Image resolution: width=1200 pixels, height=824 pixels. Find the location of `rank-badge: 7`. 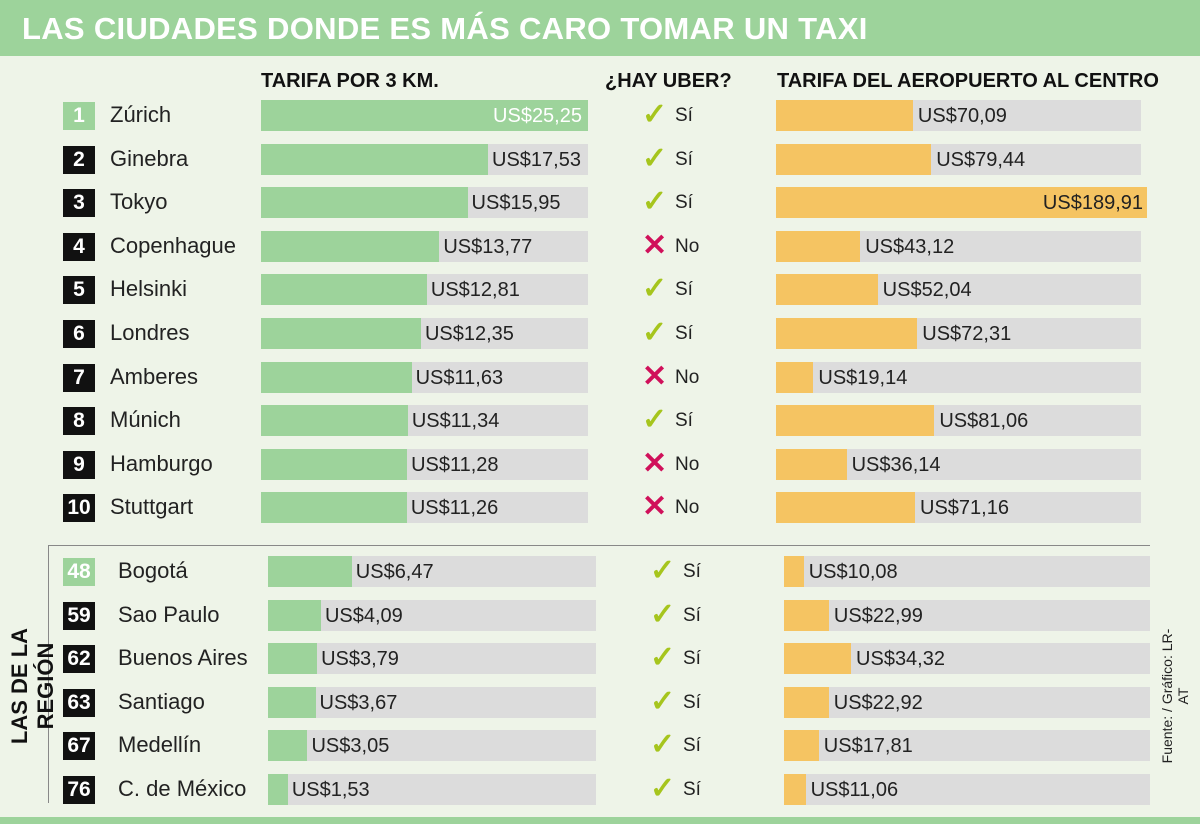

rank-badge: 7 is located at coordinates (79, 377).